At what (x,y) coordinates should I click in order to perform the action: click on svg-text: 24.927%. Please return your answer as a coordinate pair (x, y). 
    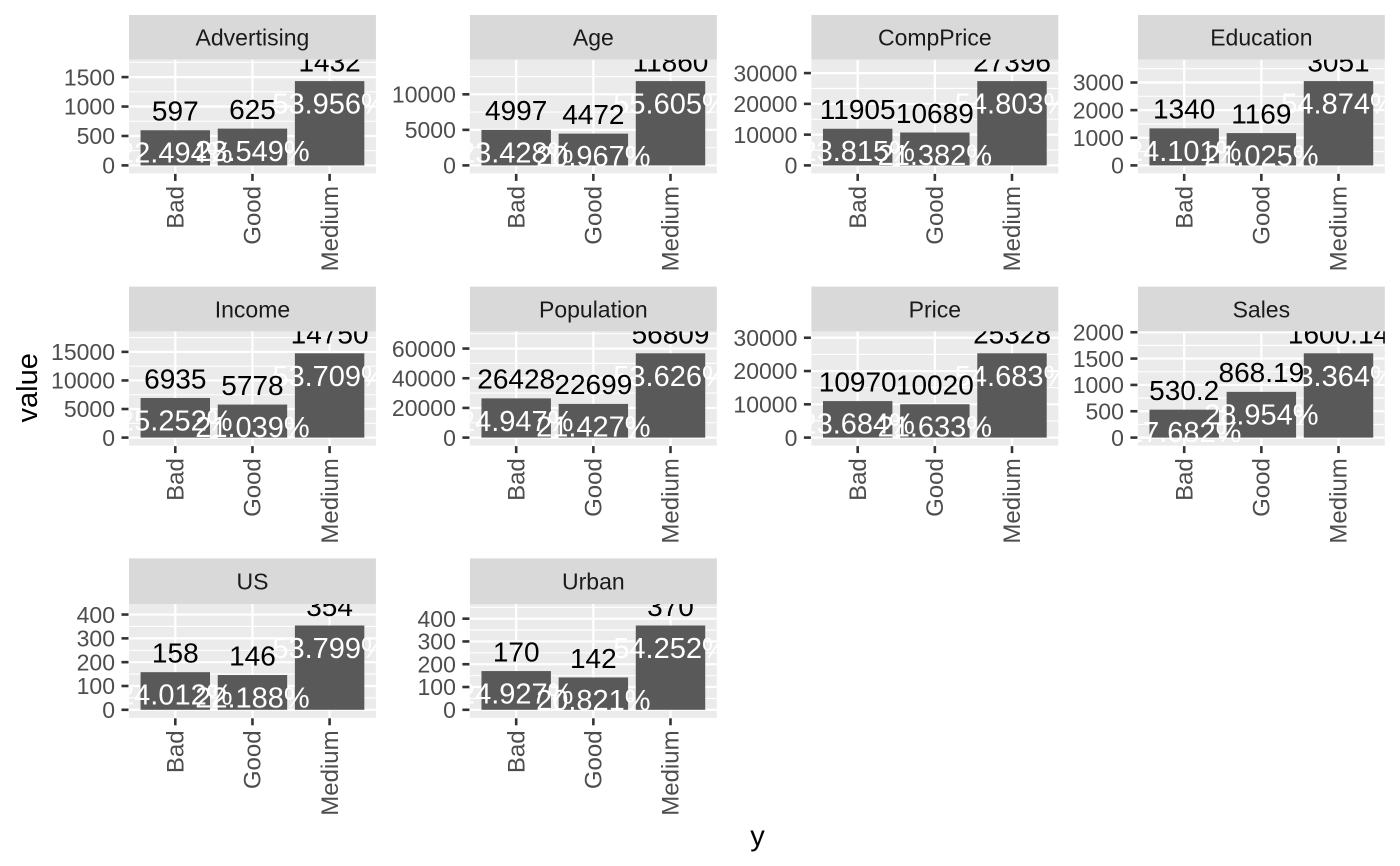
    Looking at the image, I should click on (516, 695).